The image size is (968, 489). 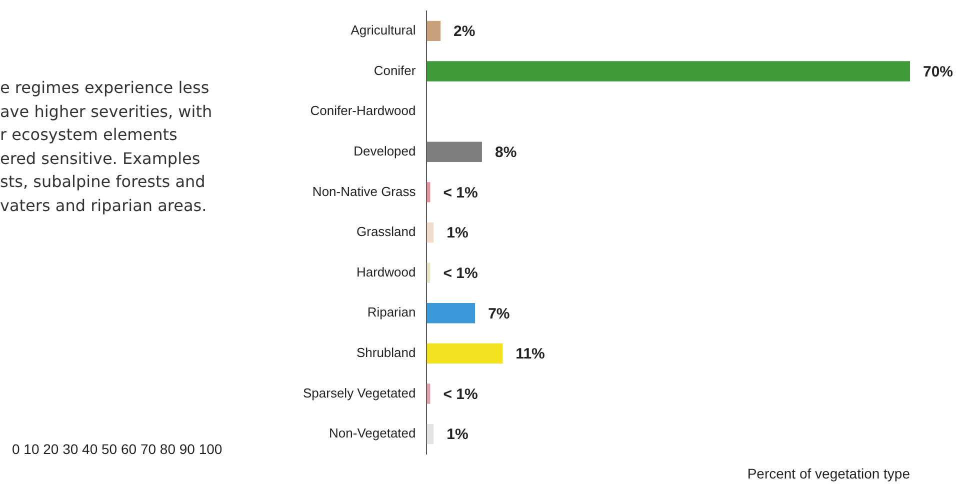 What do you see at coordinates (828, 473) in the screenshot?
I see `x-axis-title: Percent of vegetation type` at bounding box center [828, 473].